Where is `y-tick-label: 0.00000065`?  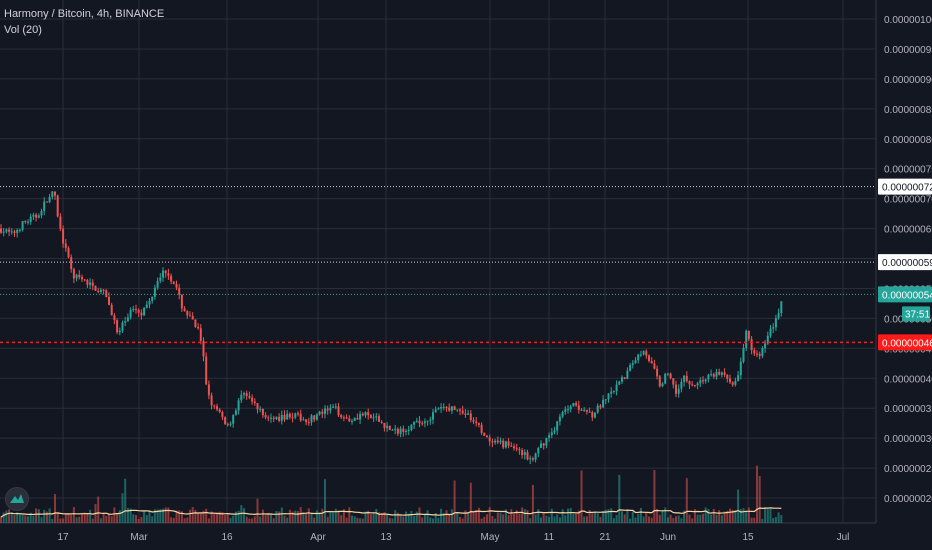
y-tick-label: 0.00000065 is located at coordinates (908, 230).